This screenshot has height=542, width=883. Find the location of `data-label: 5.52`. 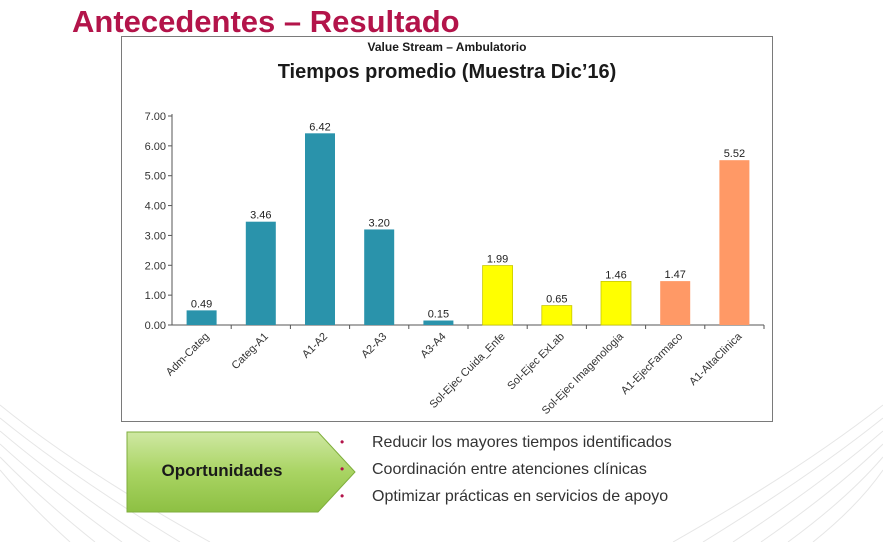

data-label: 5.52 is located at coordinates (734, 154).